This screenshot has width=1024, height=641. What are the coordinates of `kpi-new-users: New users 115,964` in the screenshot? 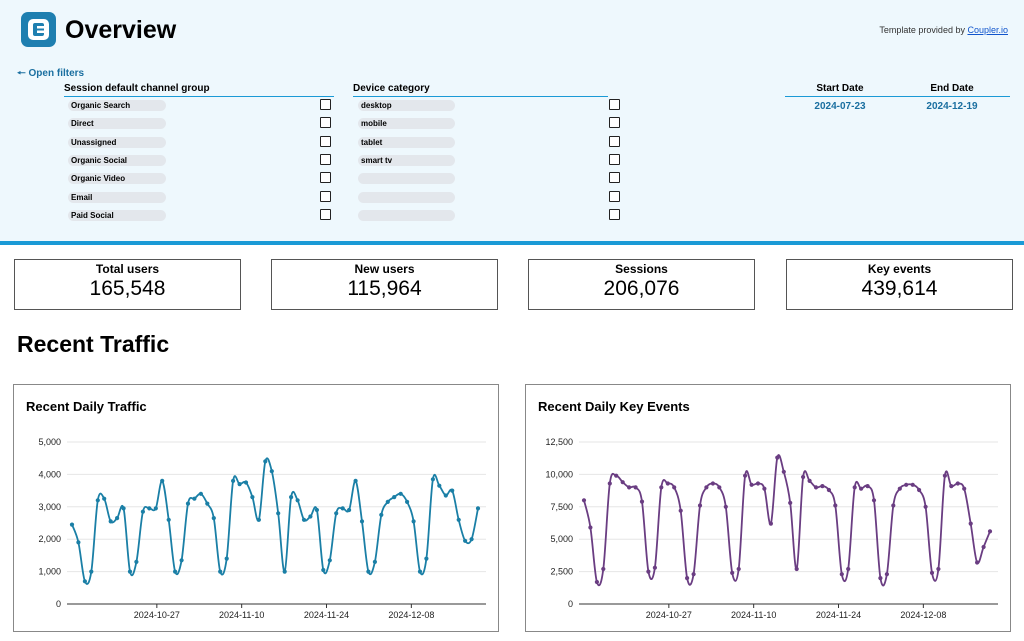 It's located at (384, 284).